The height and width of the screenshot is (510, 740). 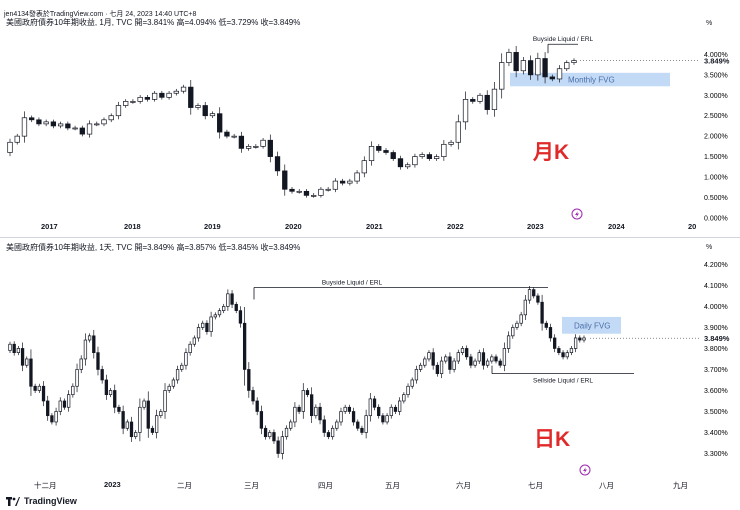 I want to click on x-label-jul: 七月, so click(x=535, y=485).